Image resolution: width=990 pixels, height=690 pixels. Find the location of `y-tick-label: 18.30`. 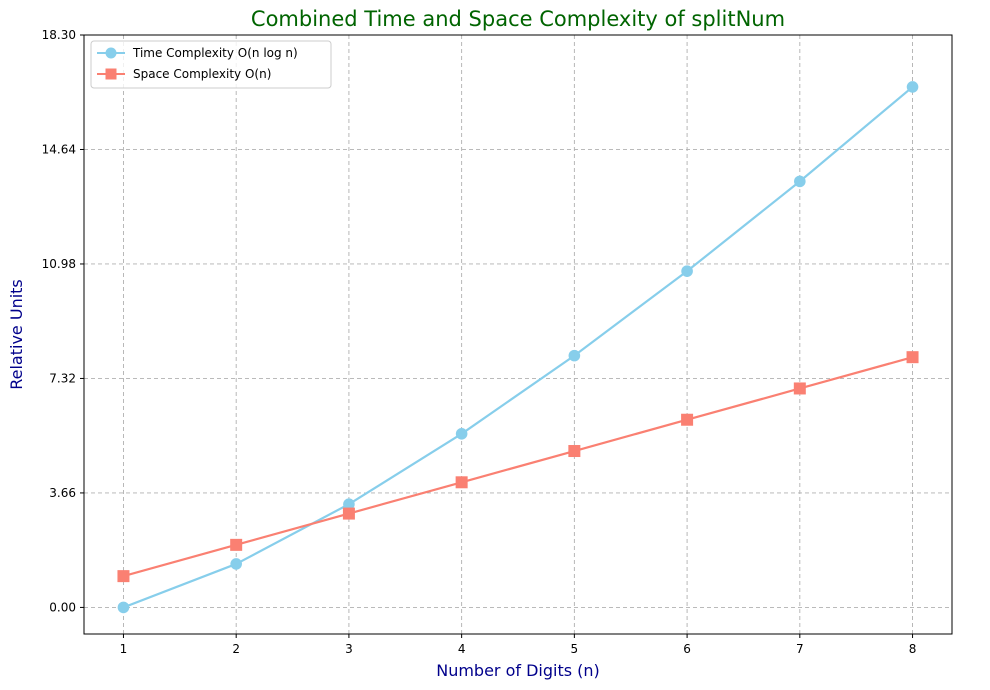

y-tick-label: 18.30 is located at coordinates (59, 35).